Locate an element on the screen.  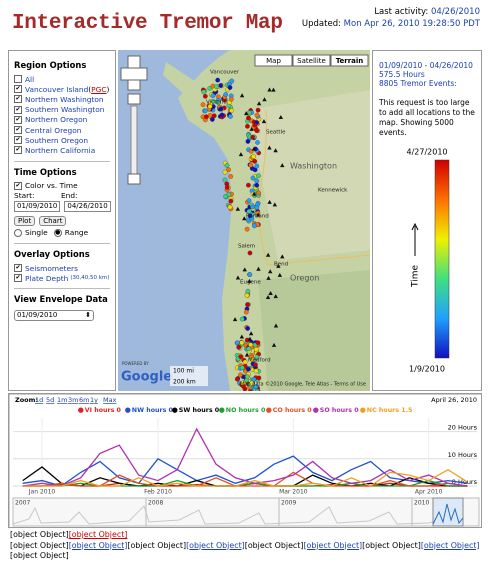
button-label: Satellite is located at coordinates (311, 61).